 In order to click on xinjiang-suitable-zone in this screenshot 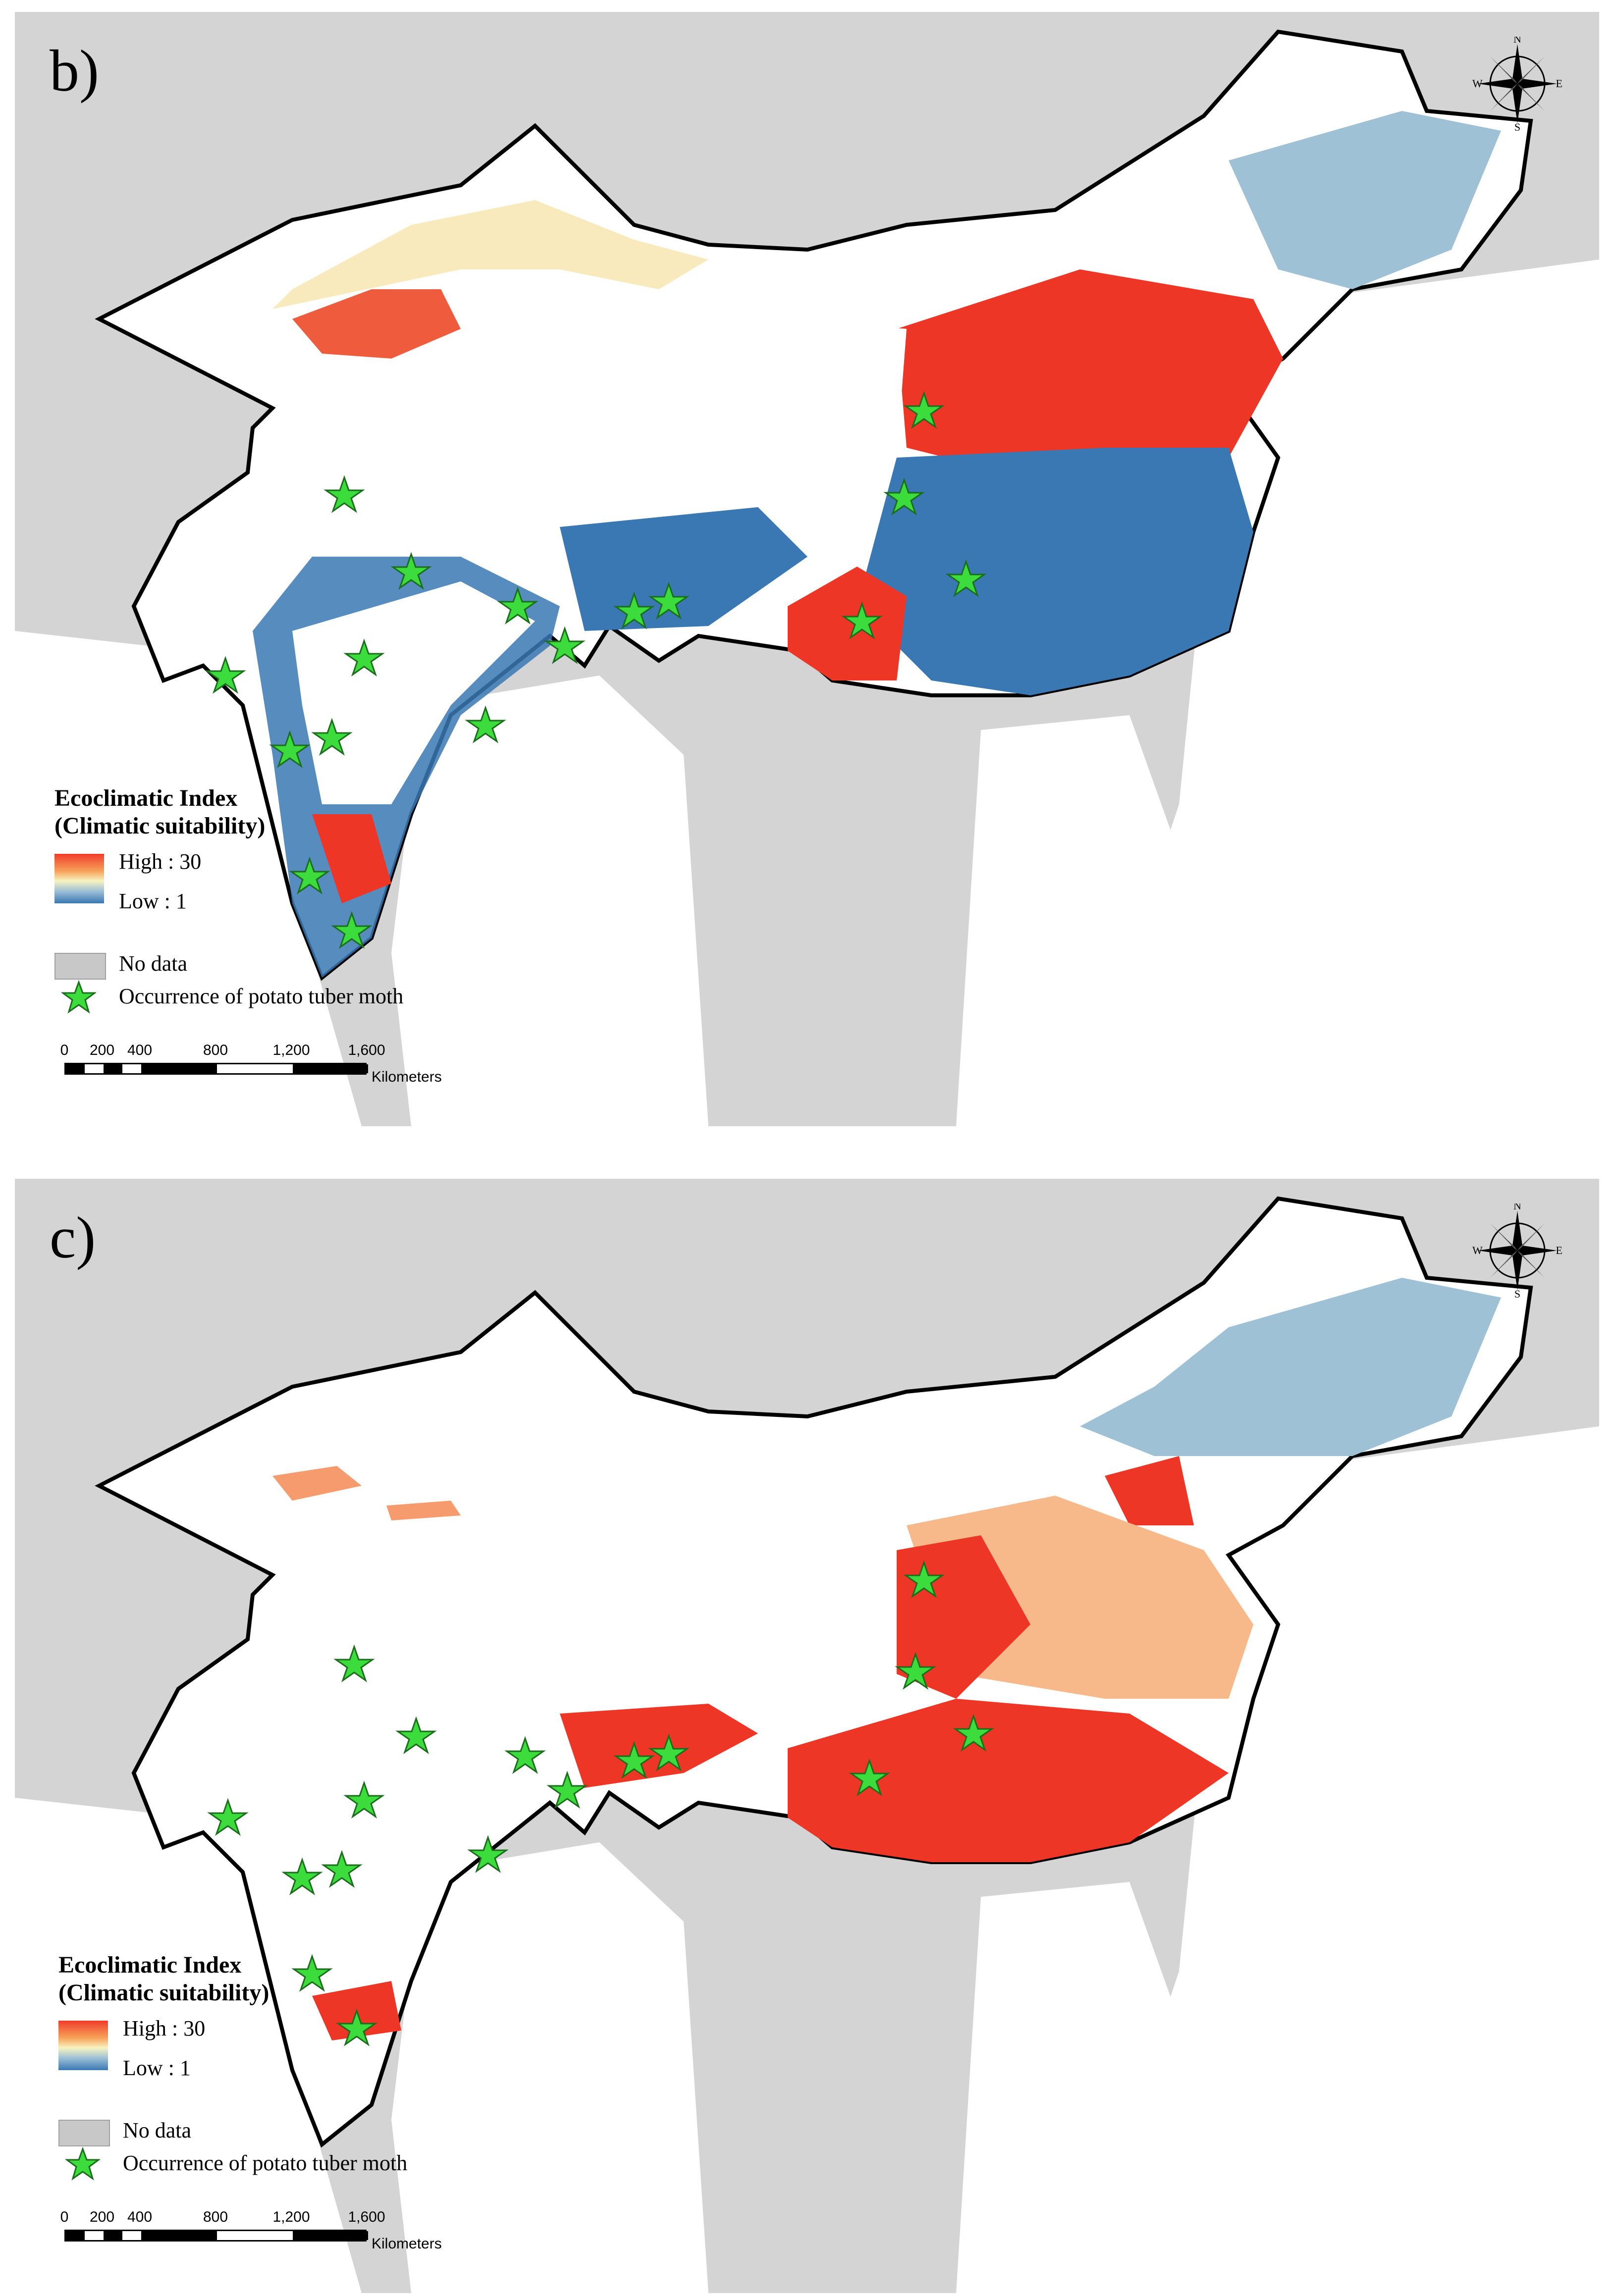, I will do `click(490, 254)`.